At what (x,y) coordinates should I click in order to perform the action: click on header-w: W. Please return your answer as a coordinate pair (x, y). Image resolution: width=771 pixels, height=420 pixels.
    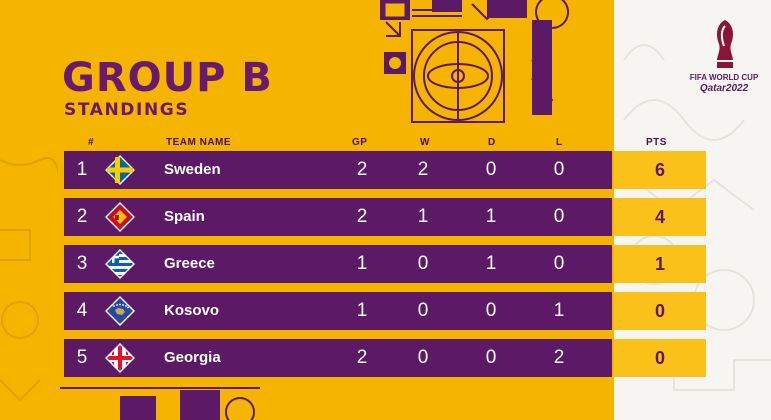
    Looking at the image, I should click on (425, 142).